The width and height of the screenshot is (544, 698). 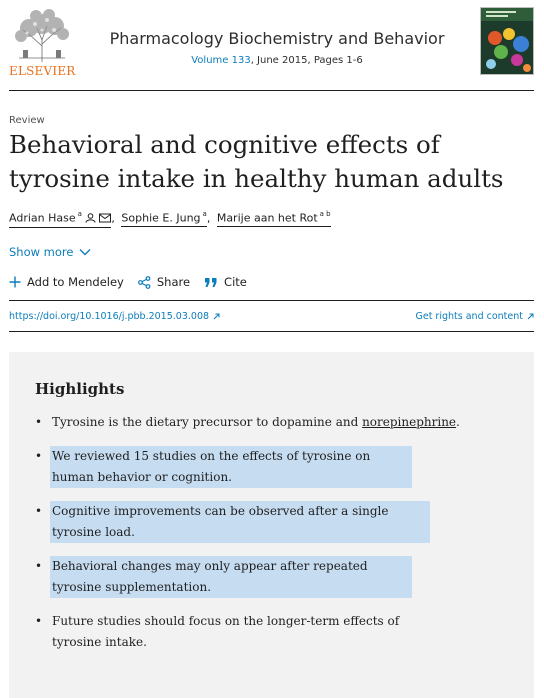 I want to click on plus-icon, so click(x=15, y=282).